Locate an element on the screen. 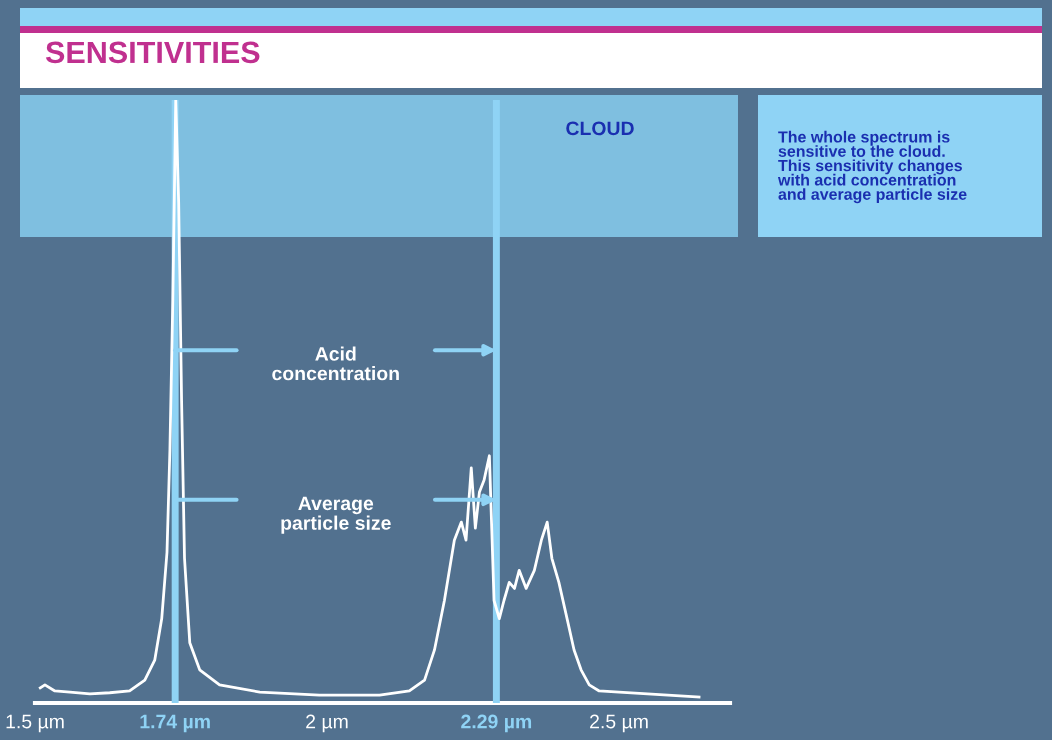  annotation: Average particle size is located at coordinates (336, 515).